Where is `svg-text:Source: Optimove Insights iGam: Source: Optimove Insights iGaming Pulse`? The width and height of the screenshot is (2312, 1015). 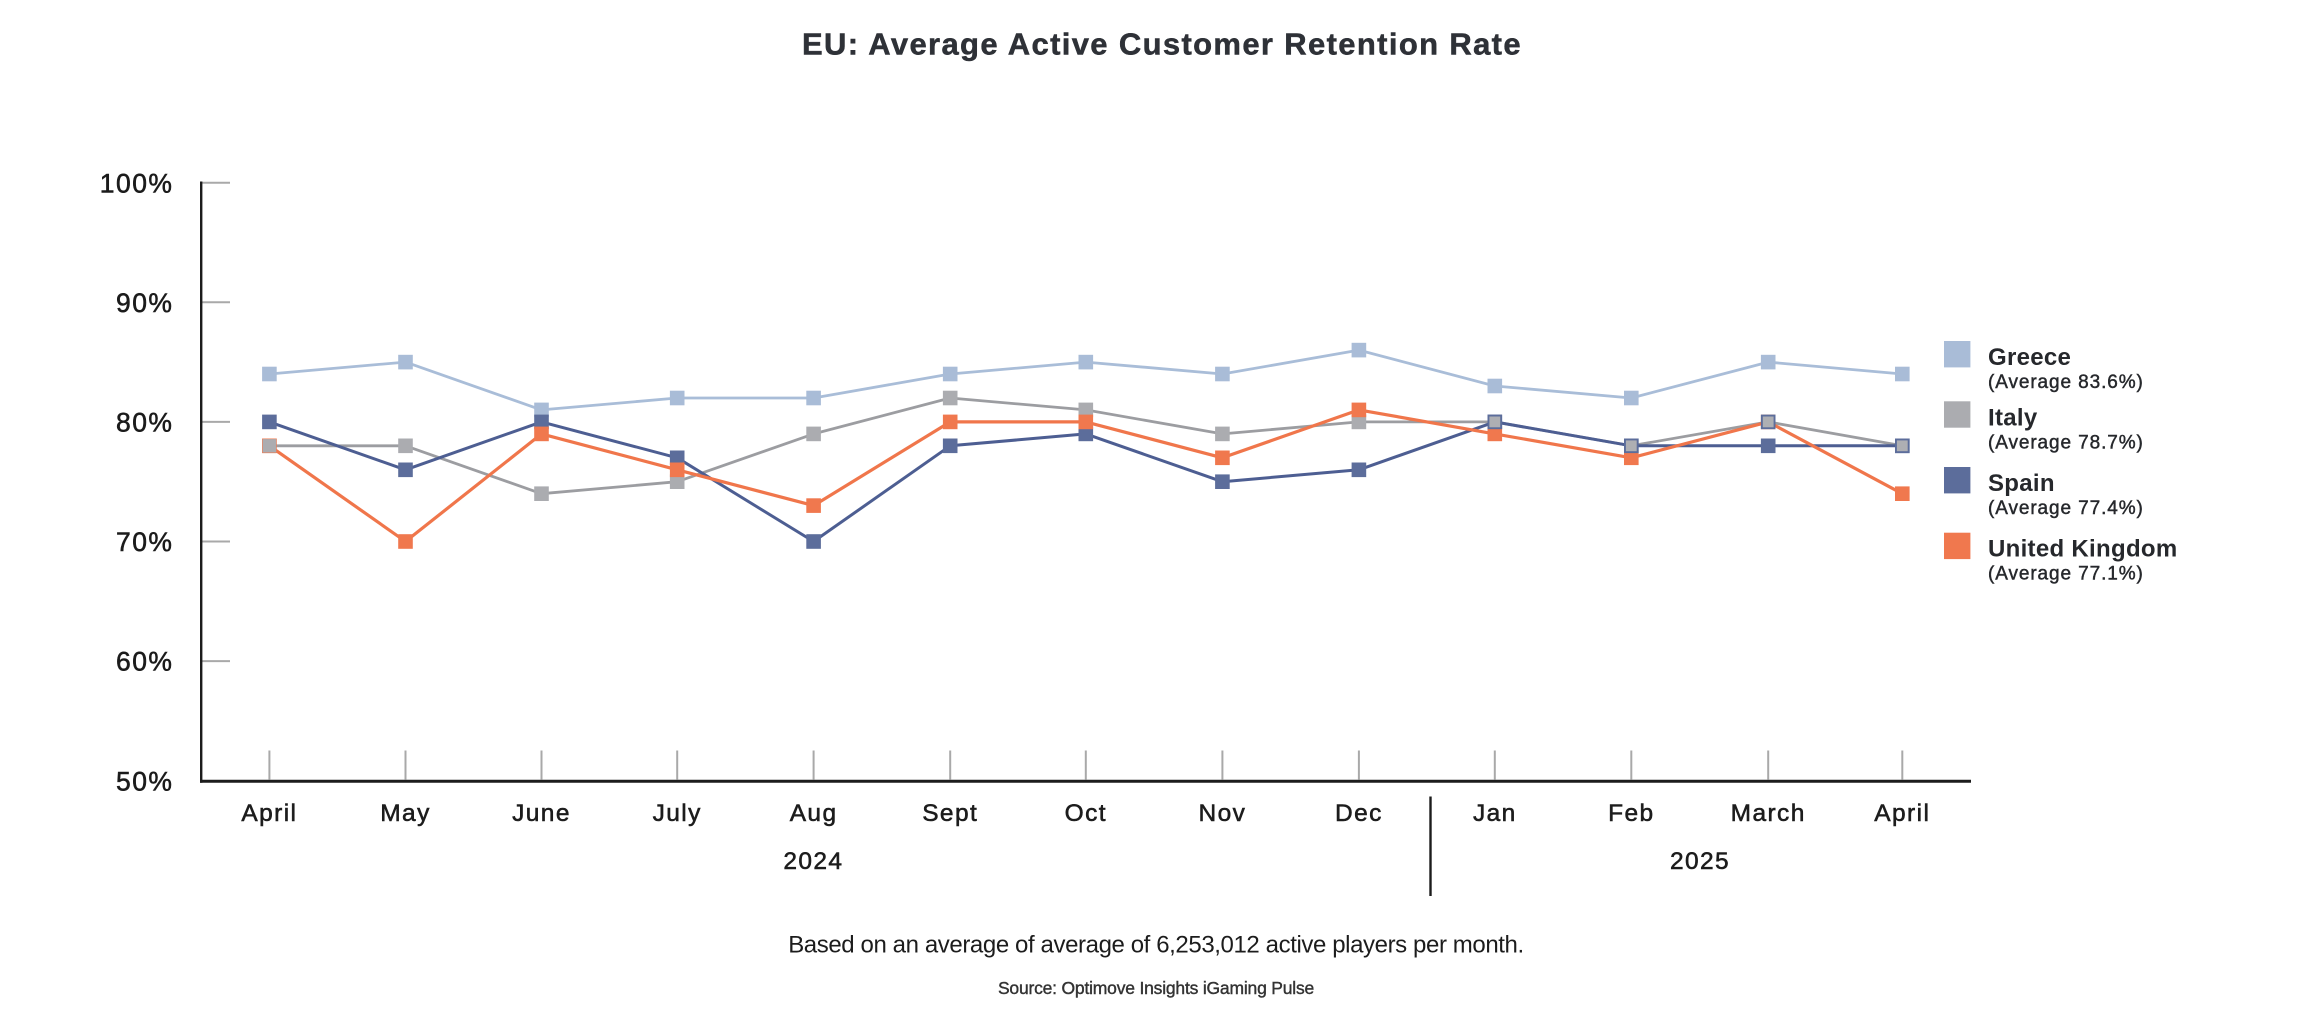 svg-text:Source: Optimove Insights iGam: Source: Optimove Insights iGaming Pulse is located at coordinates (1156, 988).